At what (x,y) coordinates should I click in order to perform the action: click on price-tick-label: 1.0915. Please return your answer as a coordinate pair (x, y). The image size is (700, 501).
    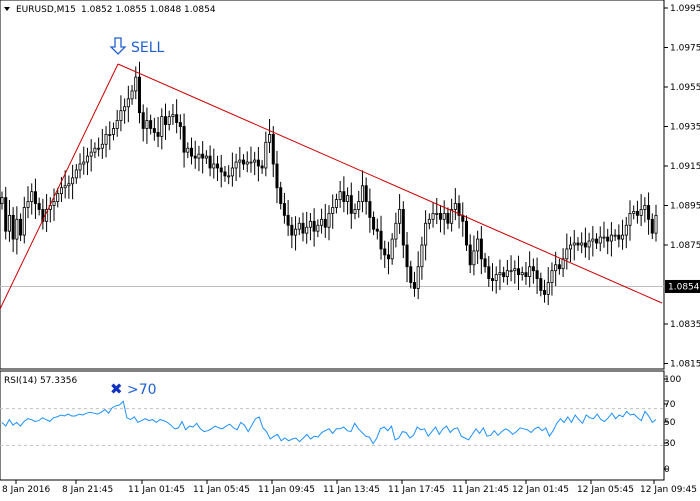
    Looking at the image, I should click on (685, 167).